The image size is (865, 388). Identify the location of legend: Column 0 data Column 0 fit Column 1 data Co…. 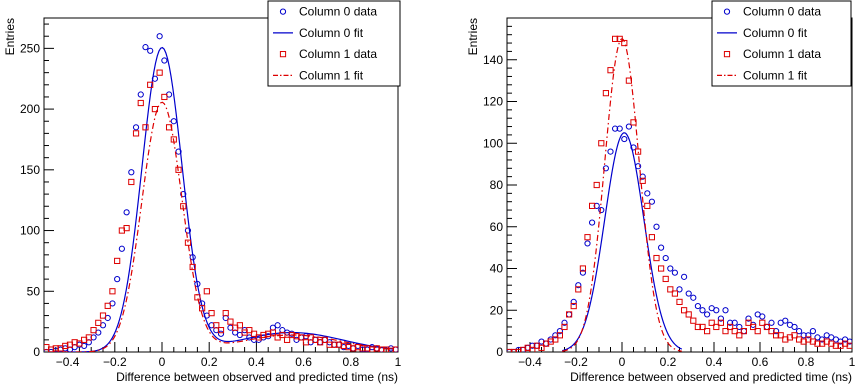
(334, 43).